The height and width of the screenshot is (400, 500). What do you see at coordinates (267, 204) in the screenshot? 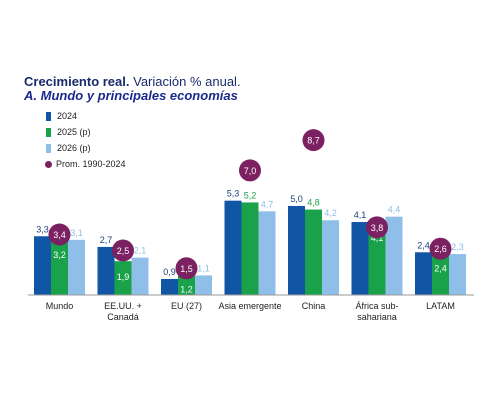
I see `value-label-3-4: 4,7` at bounding box center [267, 204].